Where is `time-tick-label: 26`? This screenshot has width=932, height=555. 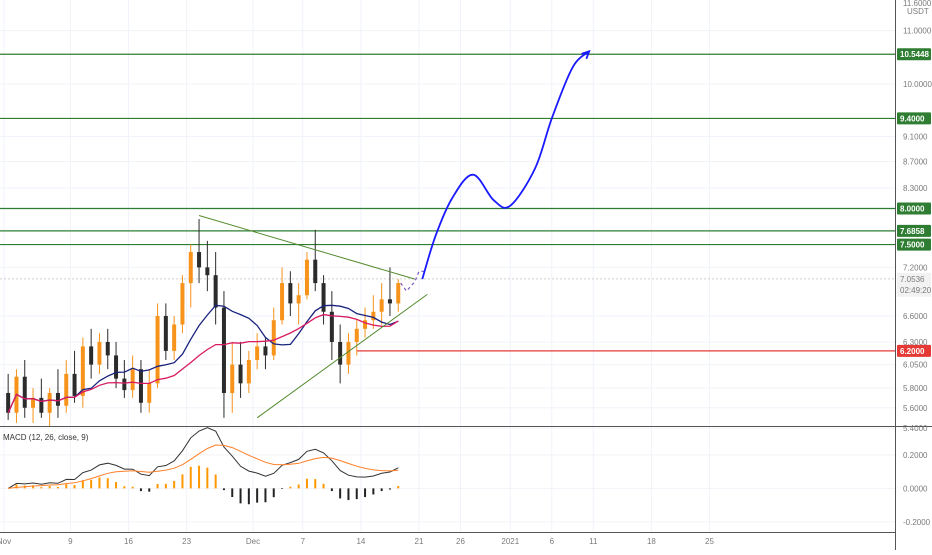
time-tick-label: 26 is located at coordinates (460, 541).